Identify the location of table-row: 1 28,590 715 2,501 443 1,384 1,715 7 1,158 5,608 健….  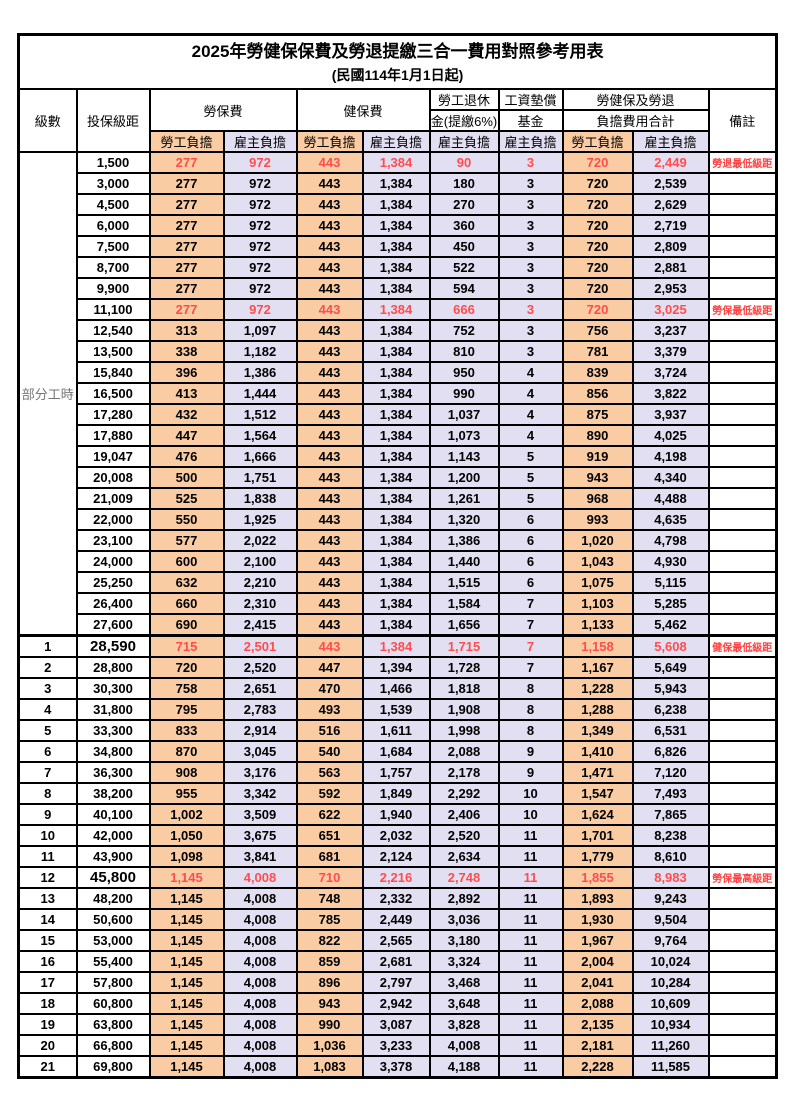
(397, 646).